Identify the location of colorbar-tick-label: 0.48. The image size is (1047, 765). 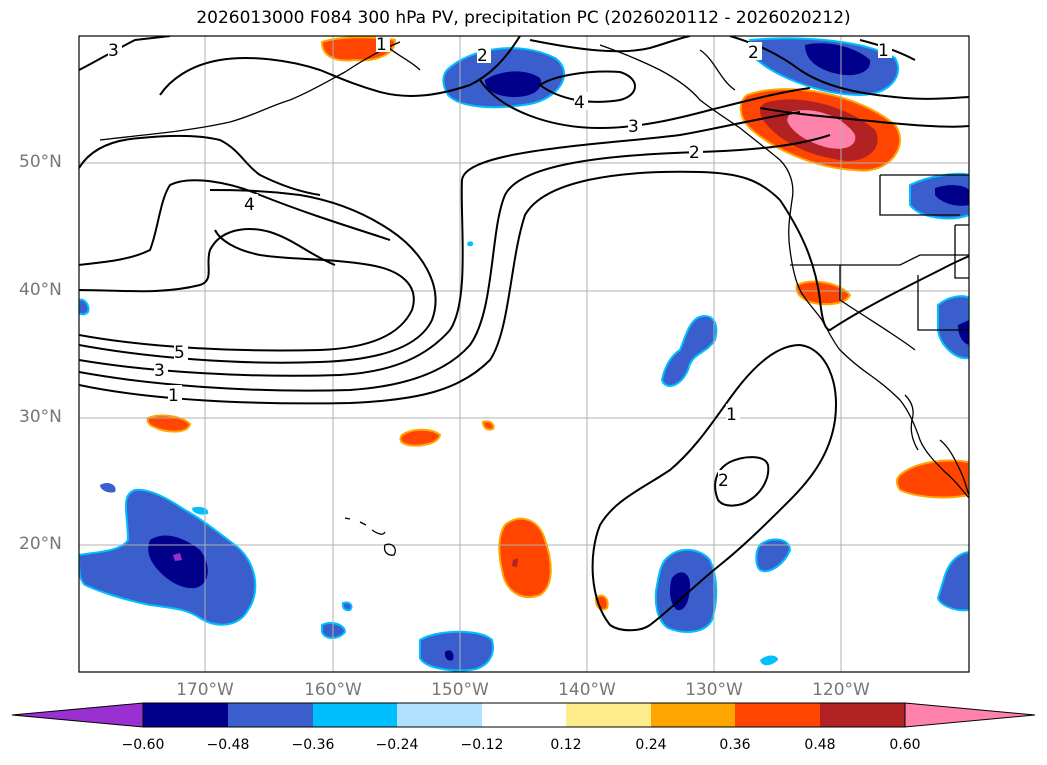
(820, 745).